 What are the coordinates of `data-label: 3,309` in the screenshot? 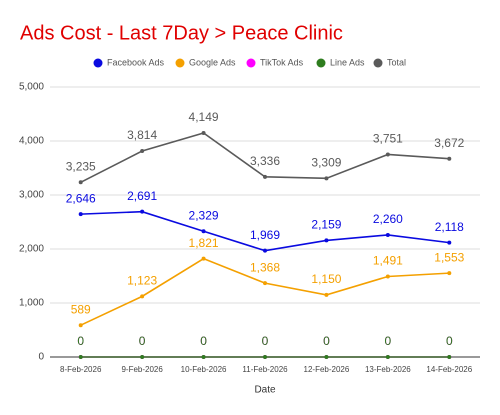 It's located at (326, 162).